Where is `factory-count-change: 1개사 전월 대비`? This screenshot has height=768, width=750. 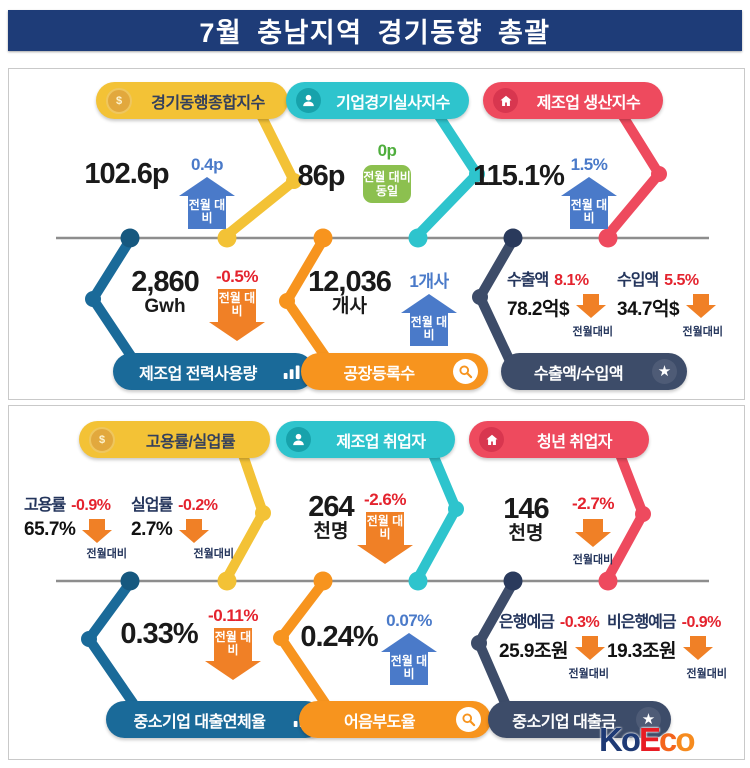 factory-count-change: 1개사 전월 대비 is located at coordinates (429, 306).